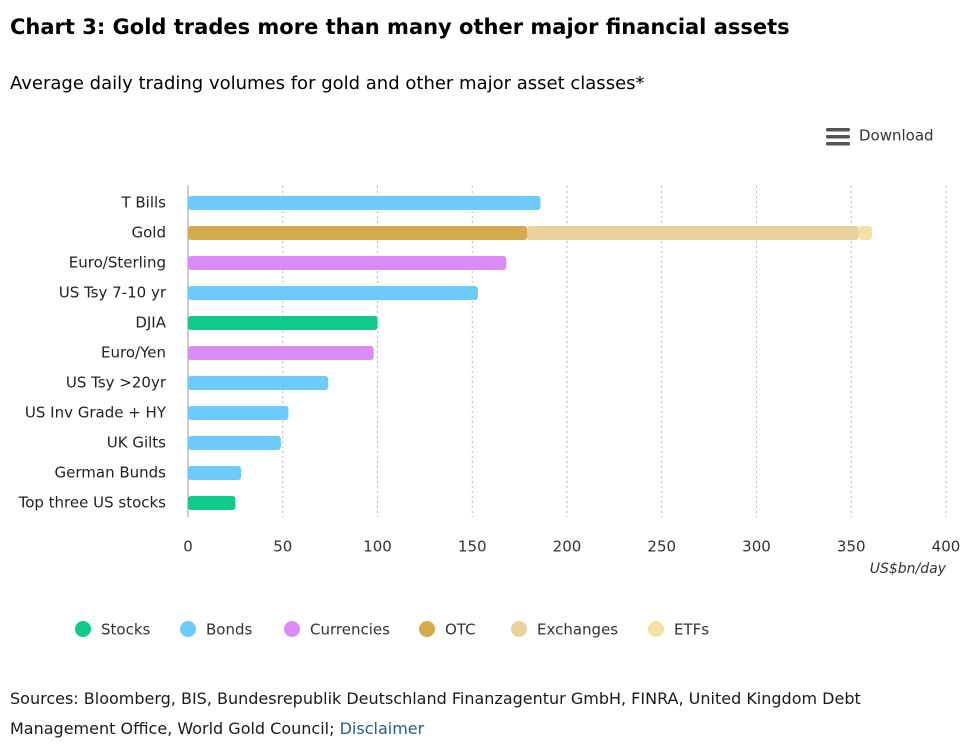  Describe the element at coordinates (282, 547) in the screenshot. I see `x-tick-label: 50` at that location.